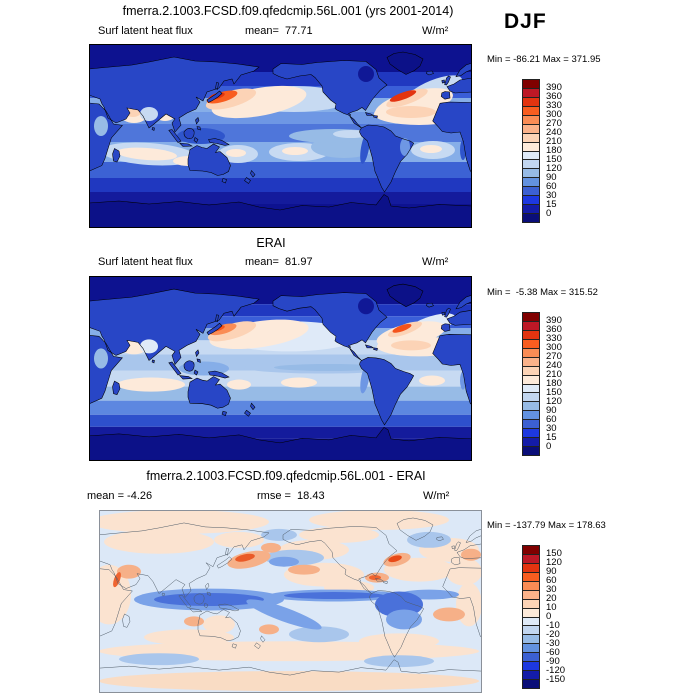 The height and width of the screenshot is (700, 700). Describe the element at coordinates (145, 262) in the screenshot. I see `panel2-variable-label: Surf latent heat flux` at that location.